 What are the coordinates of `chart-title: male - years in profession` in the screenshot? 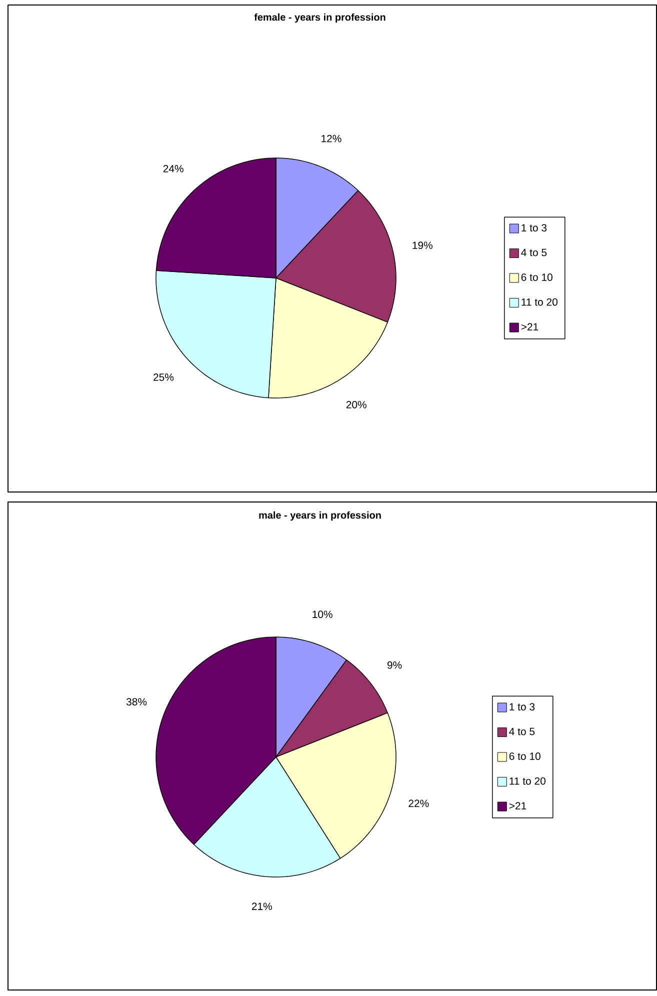 It's located at (320, 516).